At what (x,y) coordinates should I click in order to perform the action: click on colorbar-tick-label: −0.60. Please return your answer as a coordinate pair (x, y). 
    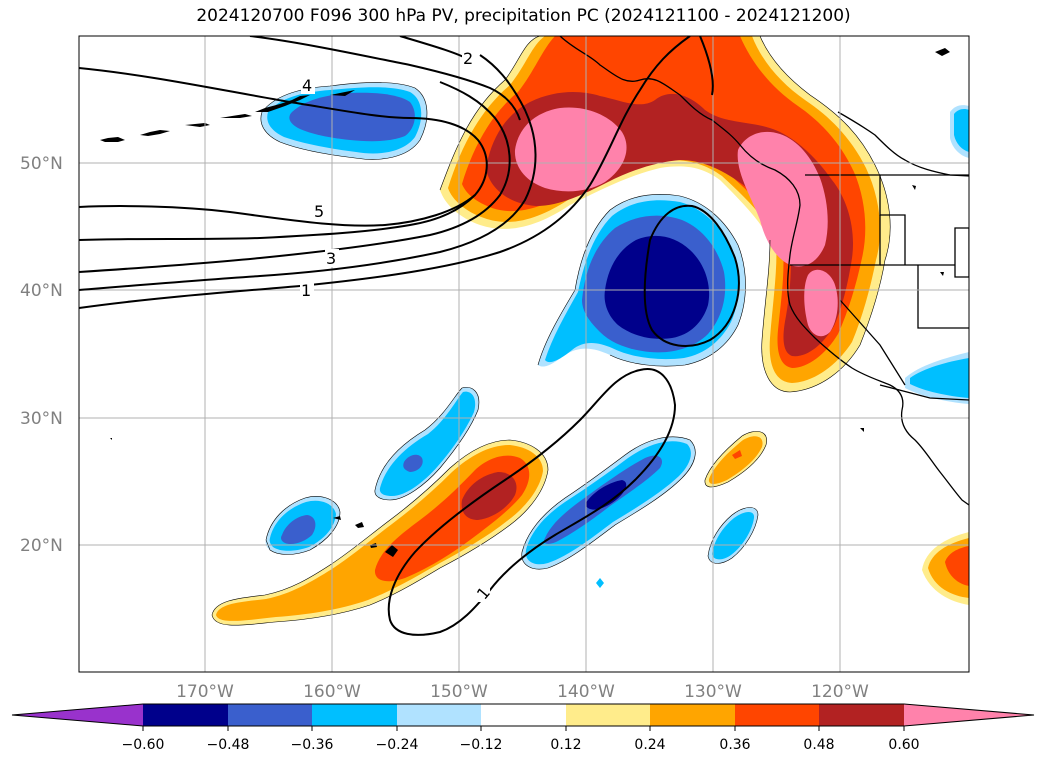
    Looking at the image, I should click on (143, 745).